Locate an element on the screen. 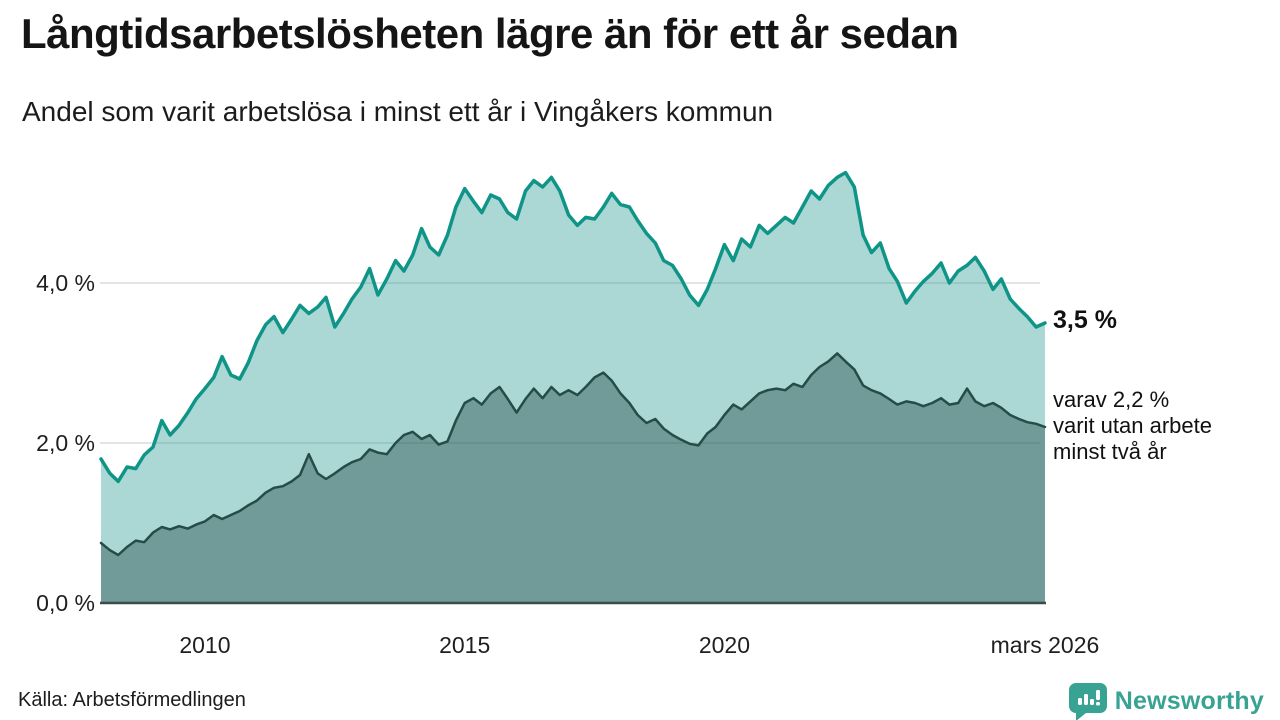  x-tick-label: 2015 is located at coordinates (465, 645).